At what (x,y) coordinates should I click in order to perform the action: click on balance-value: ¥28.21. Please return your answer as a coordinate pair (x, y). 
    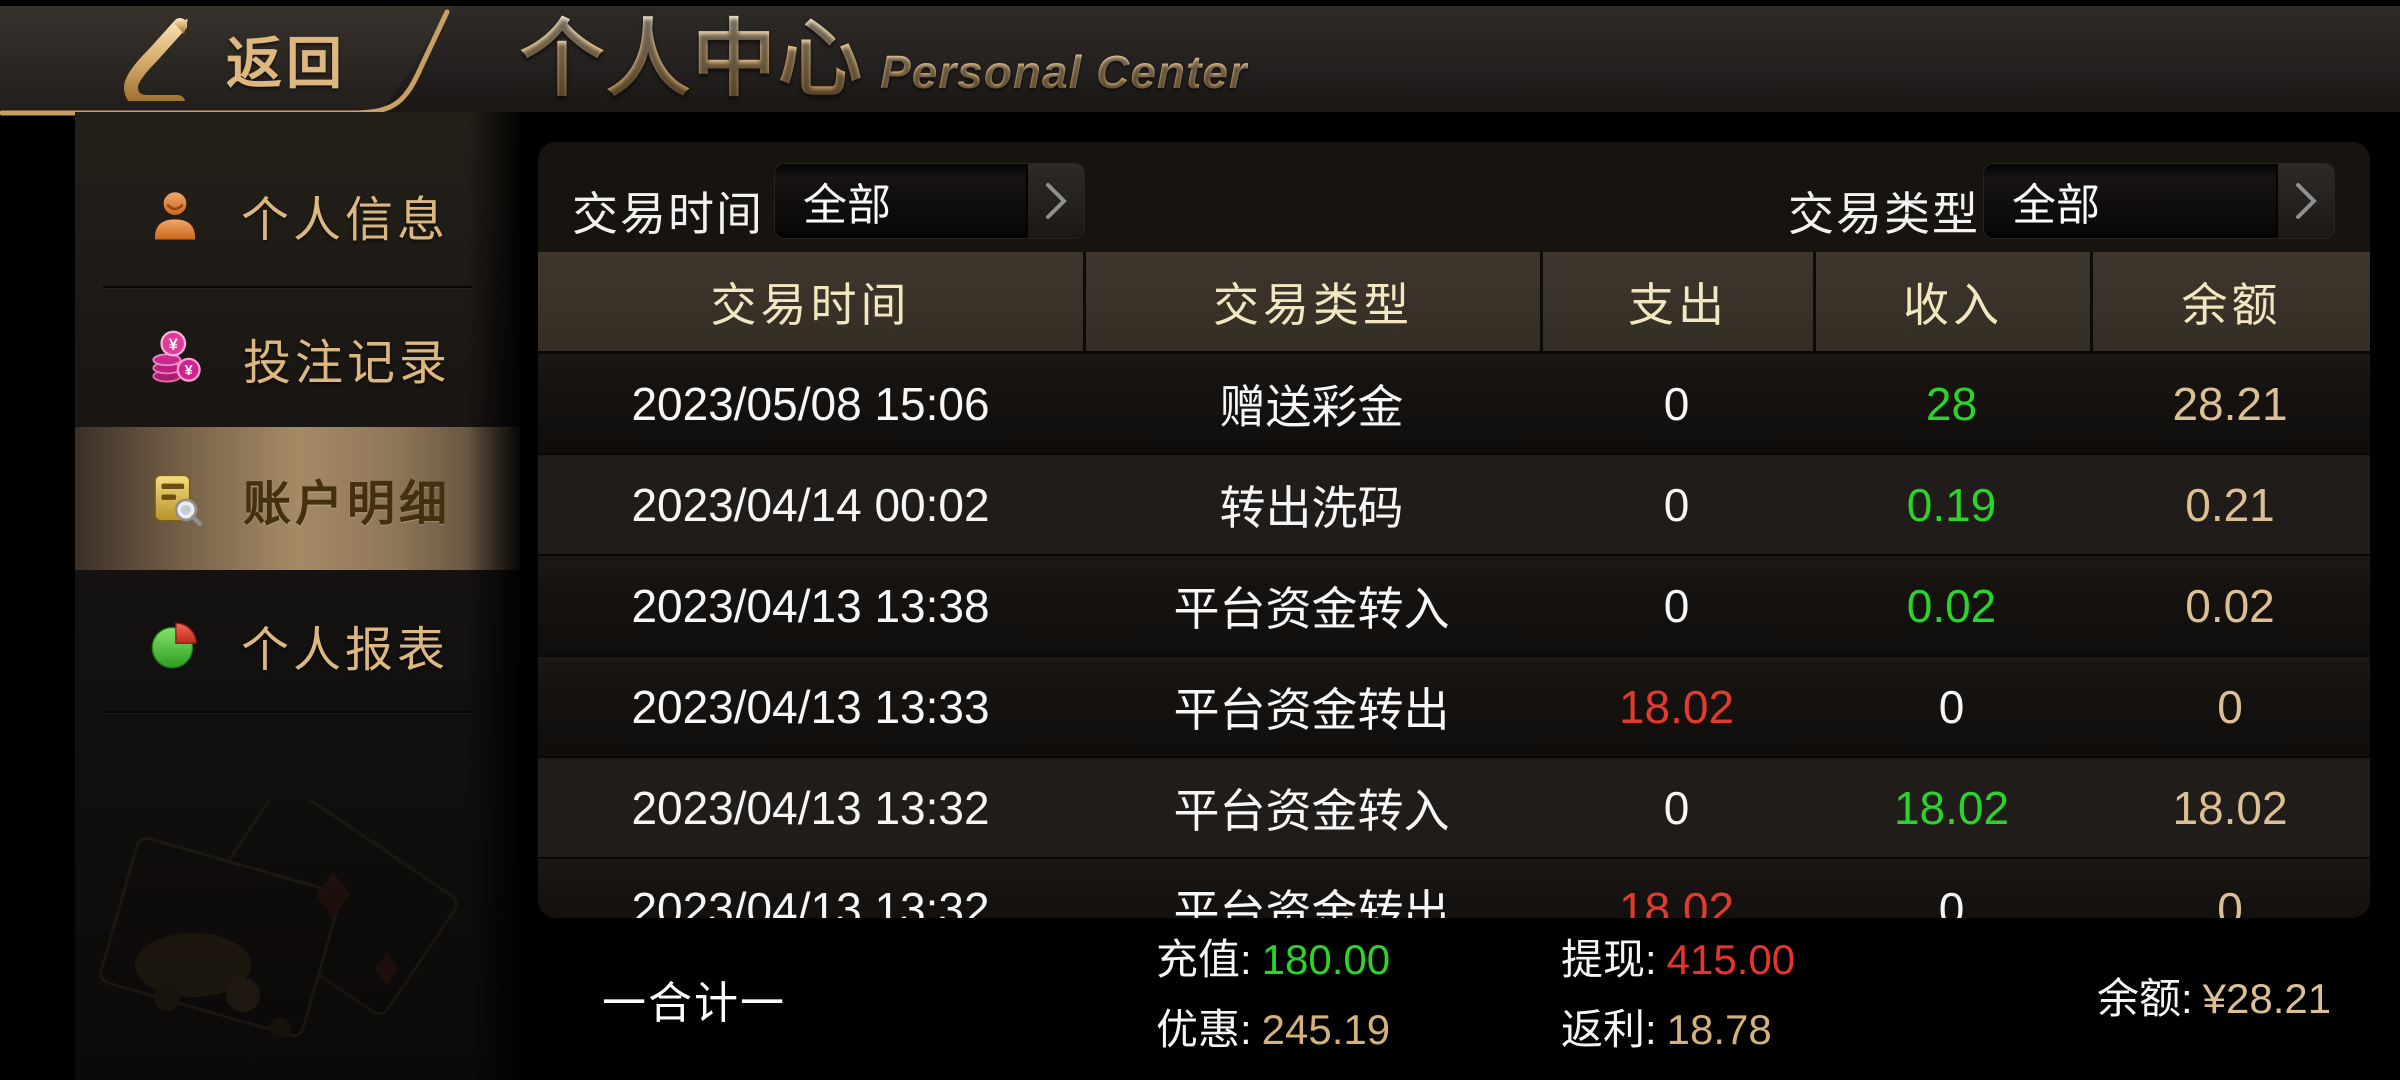
    Looking at the image, I should click on (2267, 998).